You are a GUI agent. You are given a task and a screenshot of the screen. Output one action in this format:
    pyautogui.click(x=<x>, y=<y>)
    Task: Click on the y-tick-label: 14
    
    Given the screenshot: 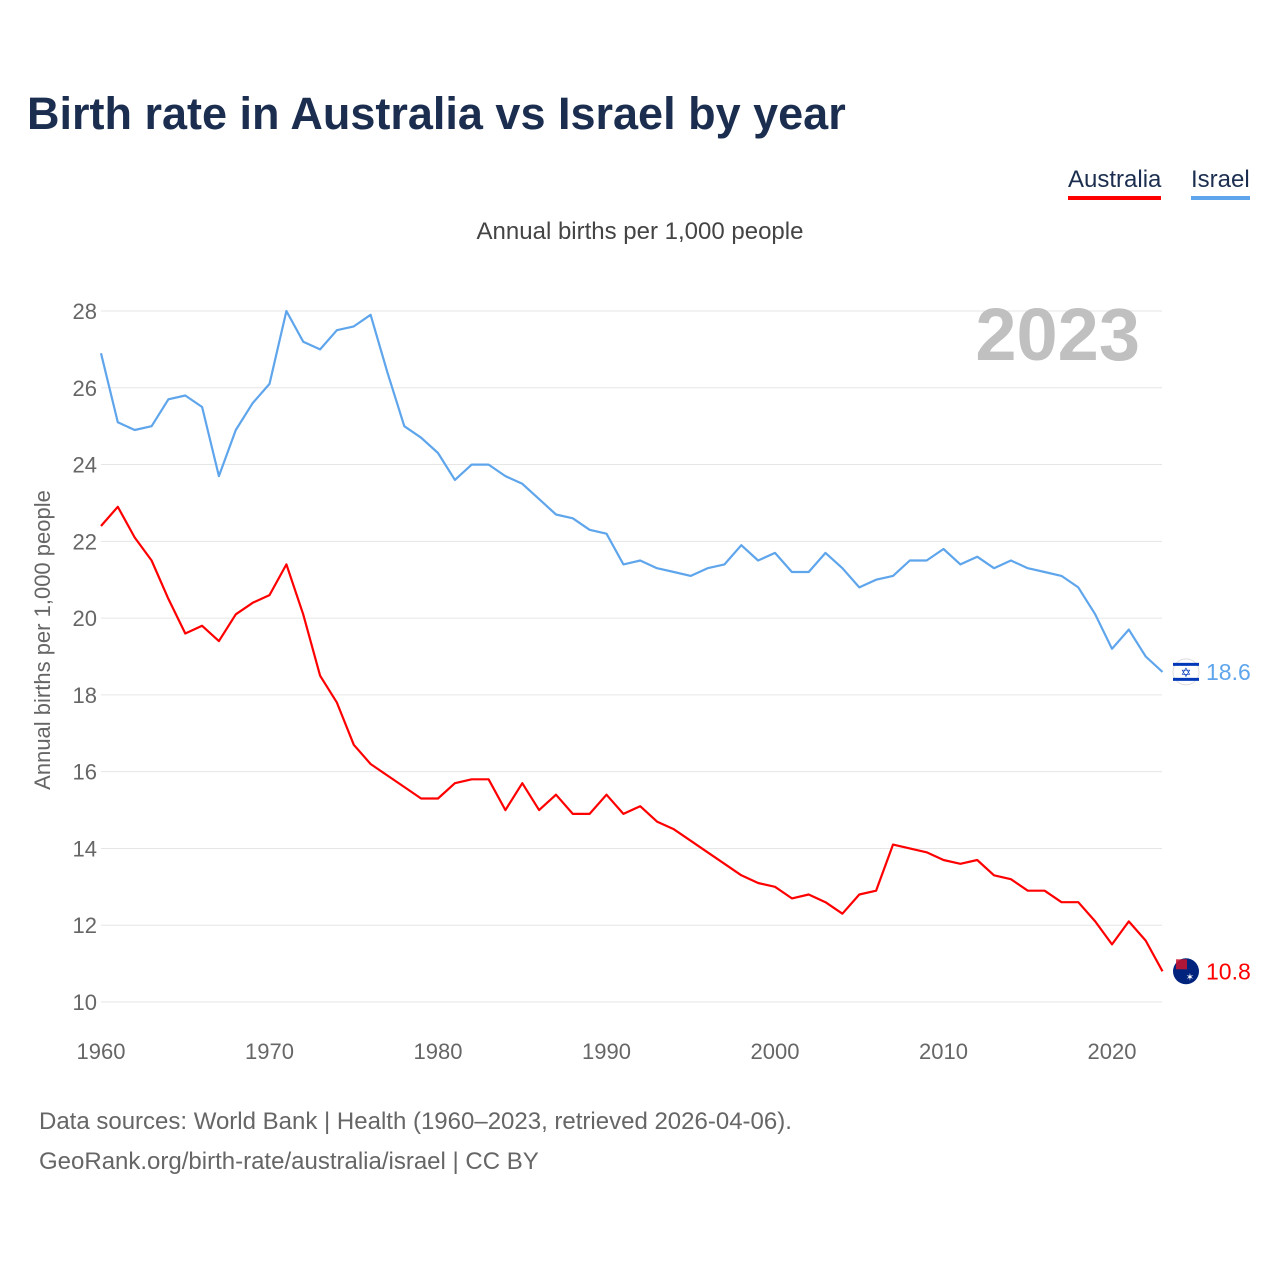 What is the action you would take?
    pyautogui.click(x=85, y=848)
    